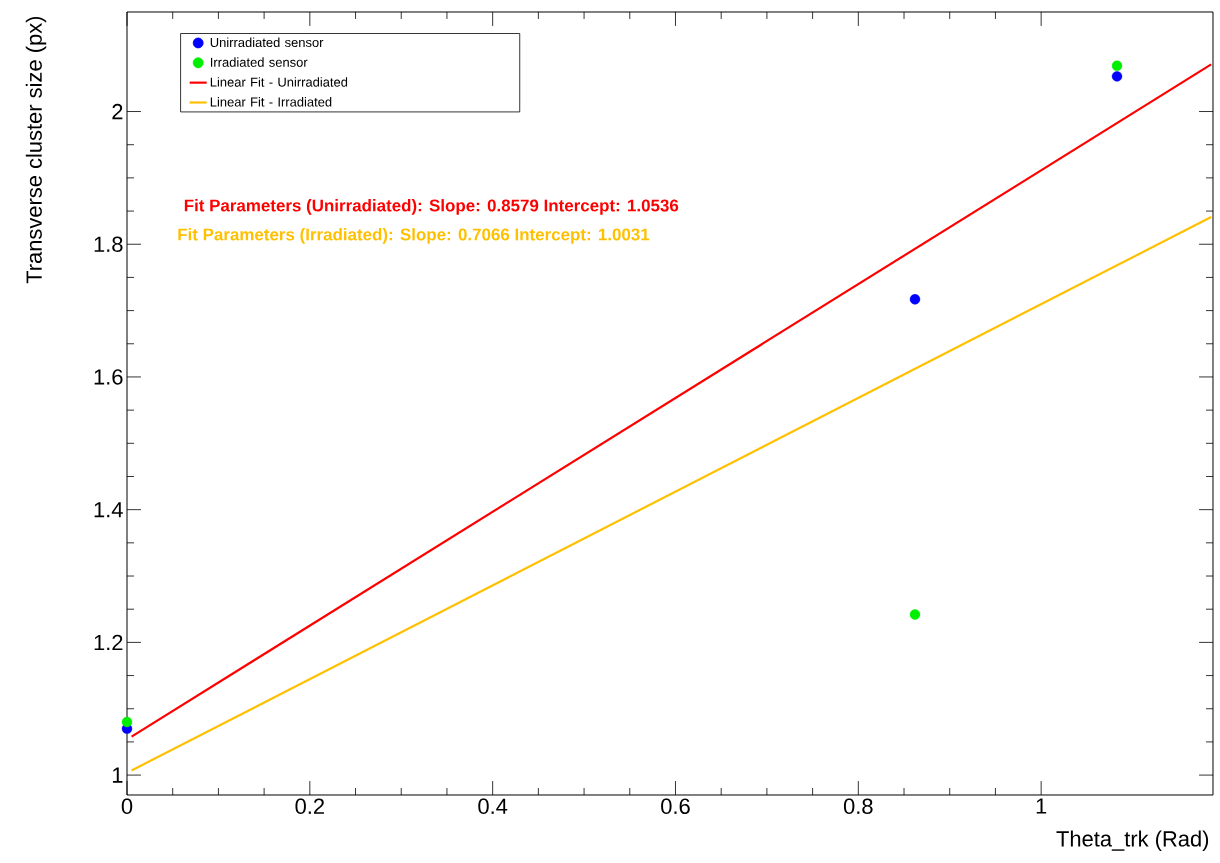 This screenshot has height=863, width=1220. I want to click on legend-label: Linear Fit - Irradiated, so click(271, 102).